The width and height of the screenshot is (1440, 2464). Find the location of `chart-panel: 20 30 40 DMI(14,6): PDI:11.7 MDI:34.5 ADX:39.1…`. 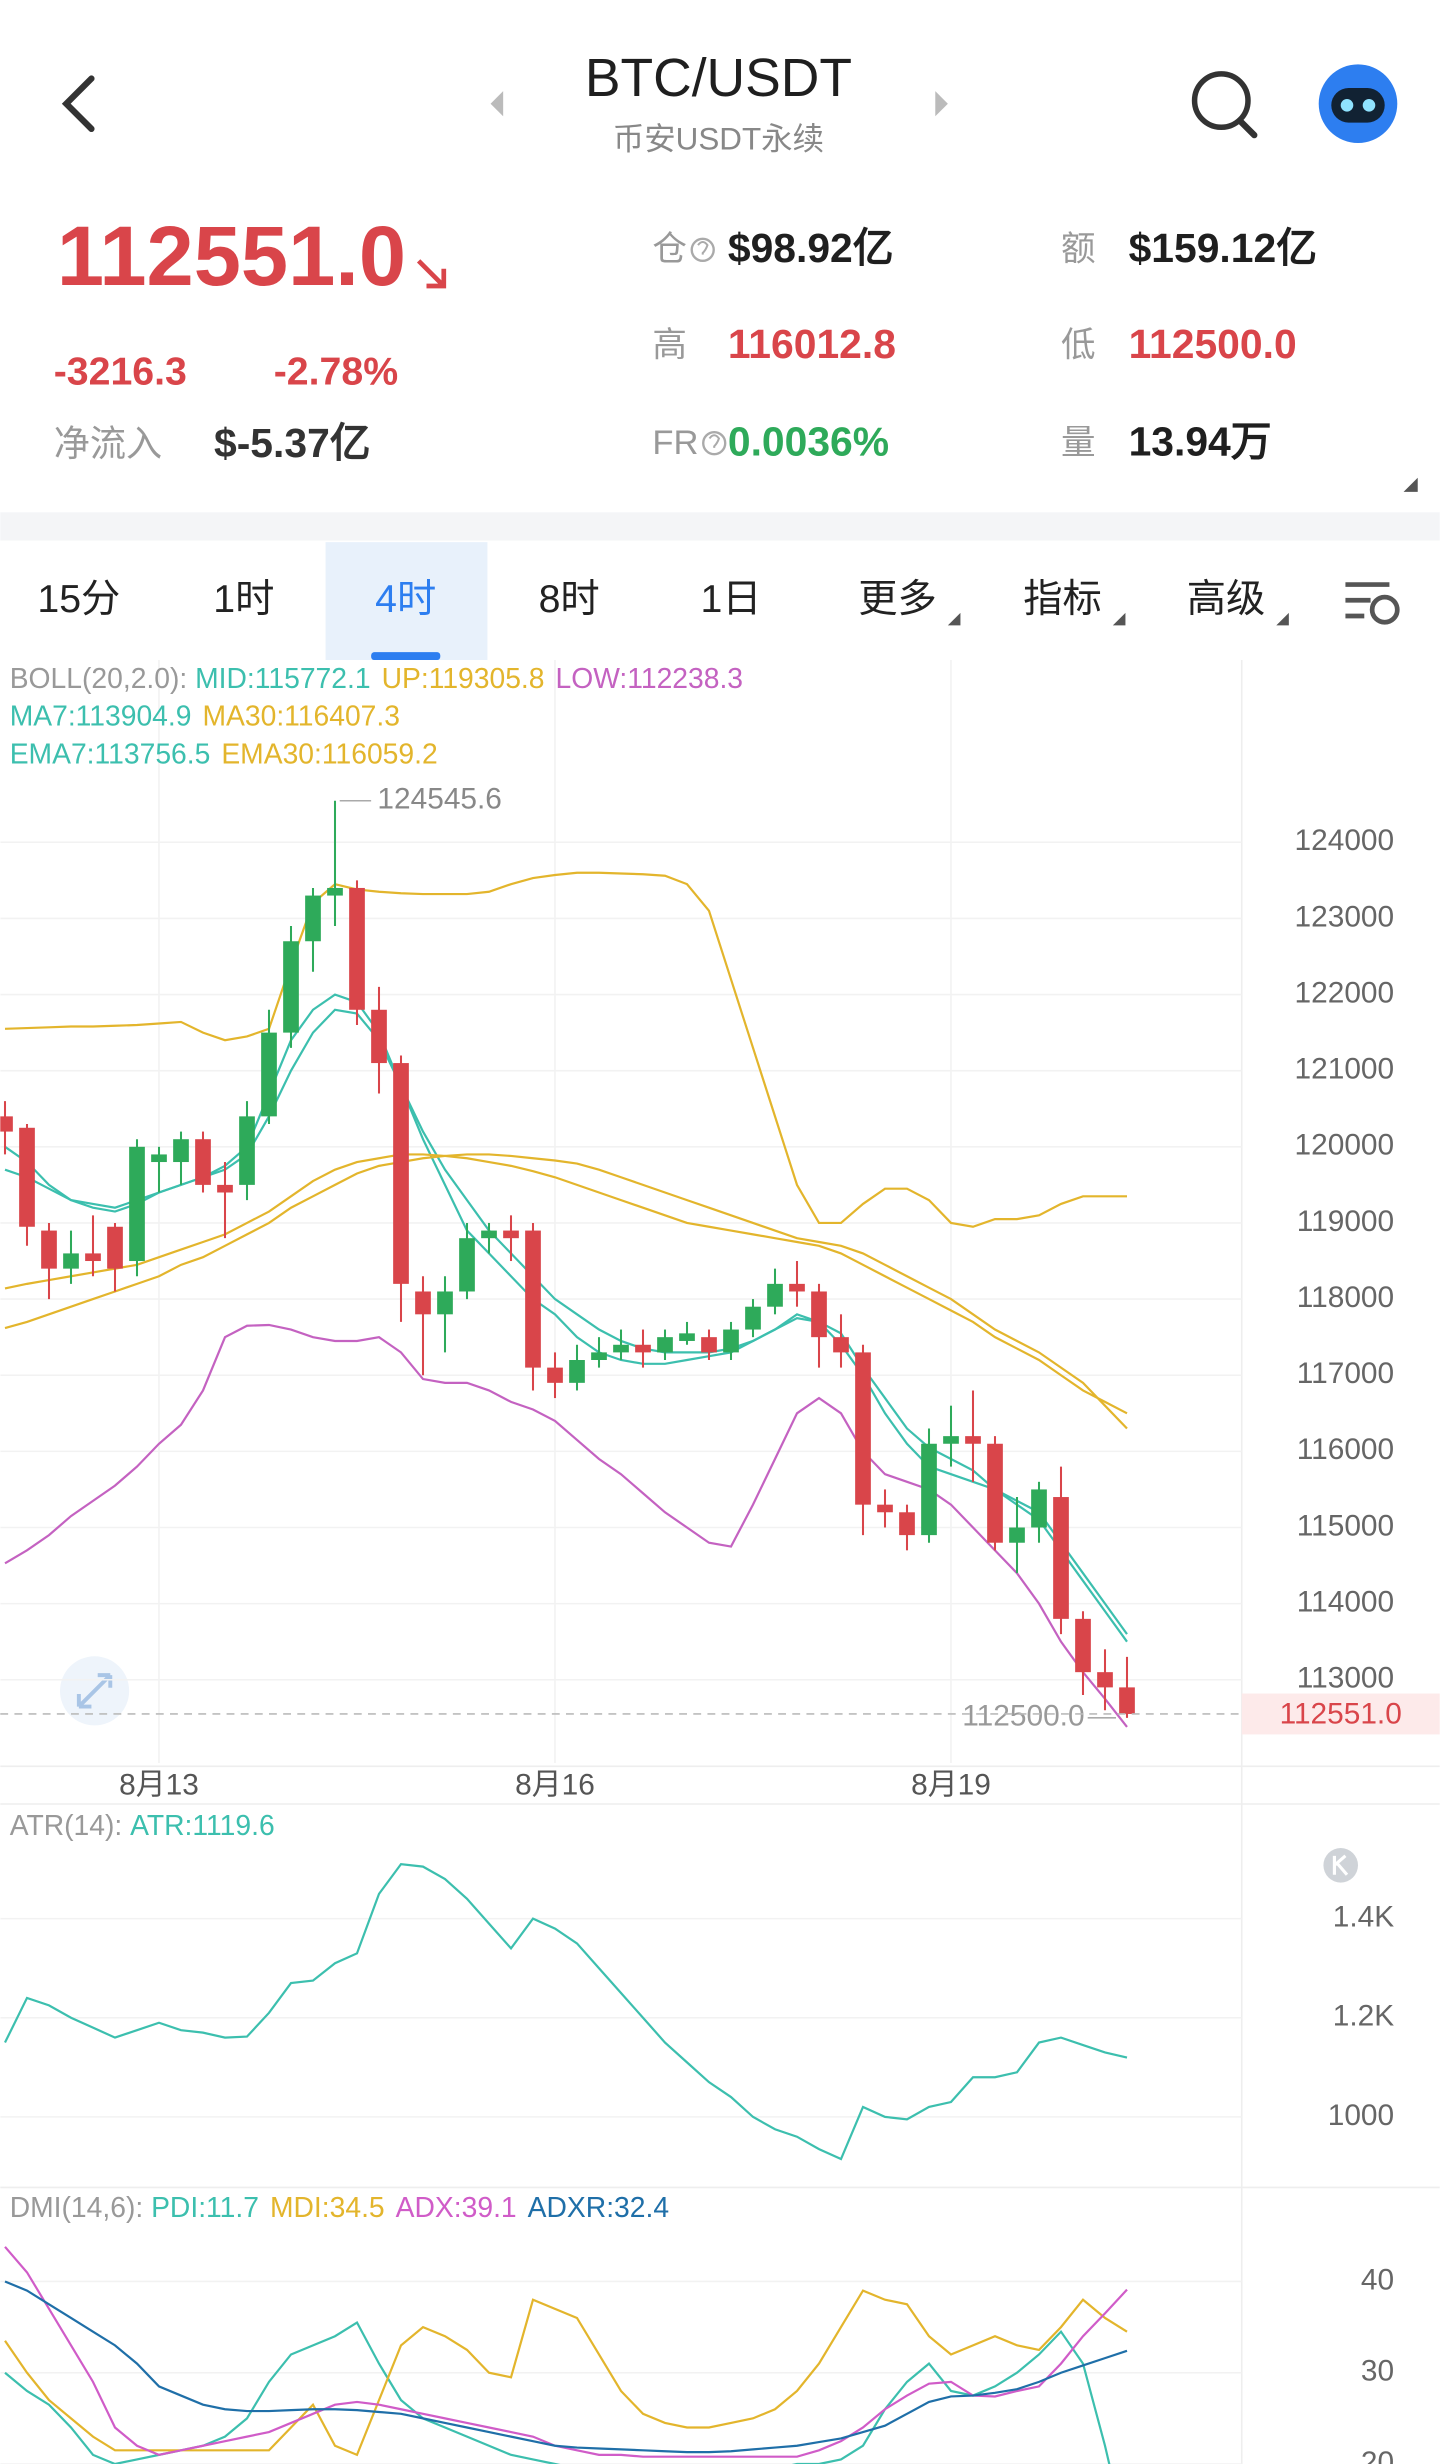

chart-panel: 20 30 40 DMI(14,6): PDI:11.7 MDI:34.5 ADX:39.1… is located at coordinates (697, 2327).